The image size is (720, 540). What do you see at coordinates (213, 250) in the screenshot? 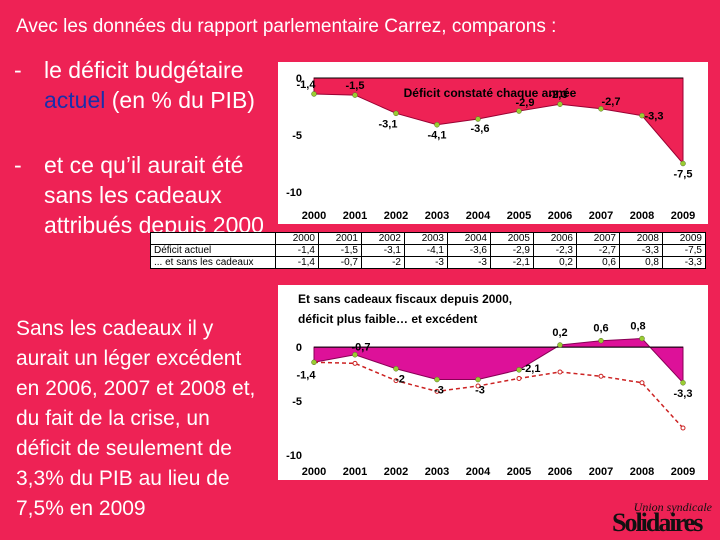
I see `table-row-label: Déficit actuel` at bounding box center [213, 250].